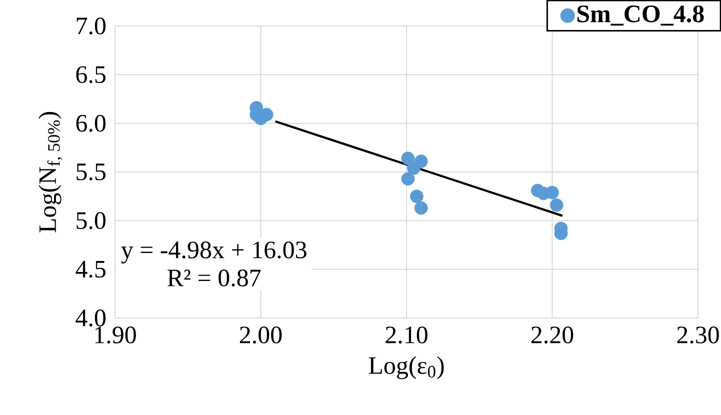  What do you see at coordinates (214, 277) in the screenshot?
I see `annotation: R² = 0.87` at bounding box center [214, 277].